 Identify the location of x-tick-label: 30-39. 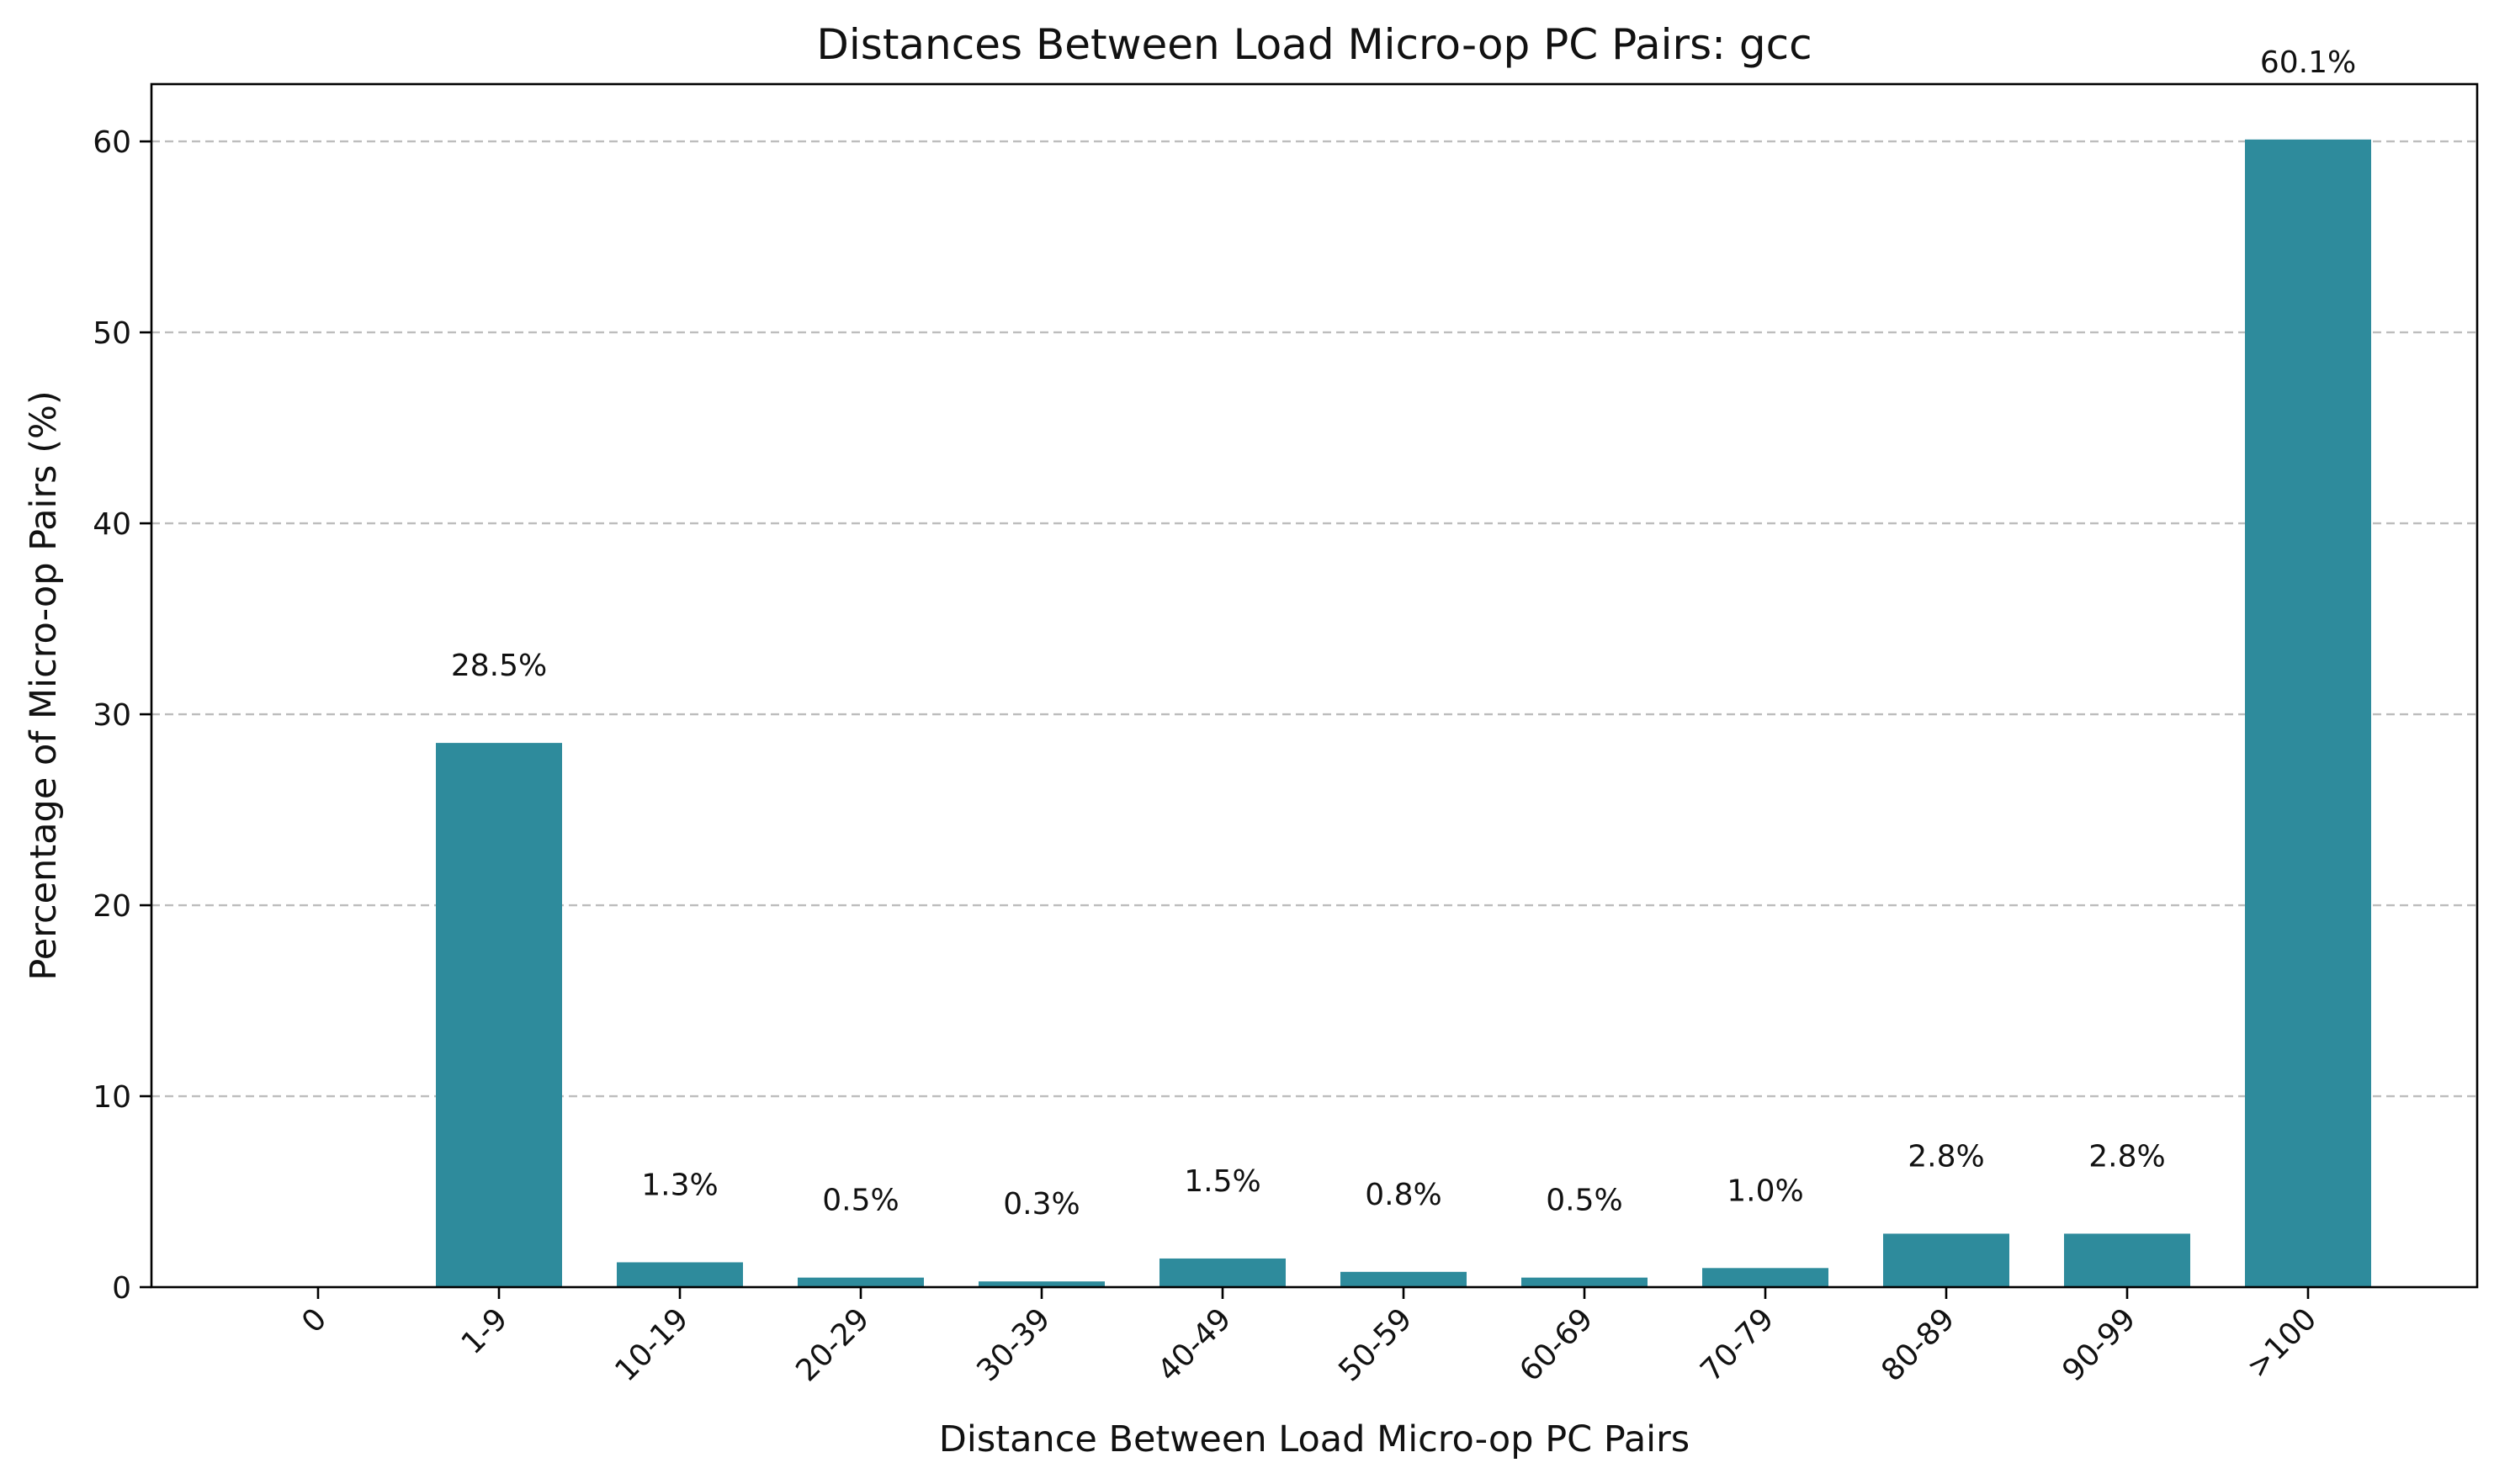
(1013, 1344).